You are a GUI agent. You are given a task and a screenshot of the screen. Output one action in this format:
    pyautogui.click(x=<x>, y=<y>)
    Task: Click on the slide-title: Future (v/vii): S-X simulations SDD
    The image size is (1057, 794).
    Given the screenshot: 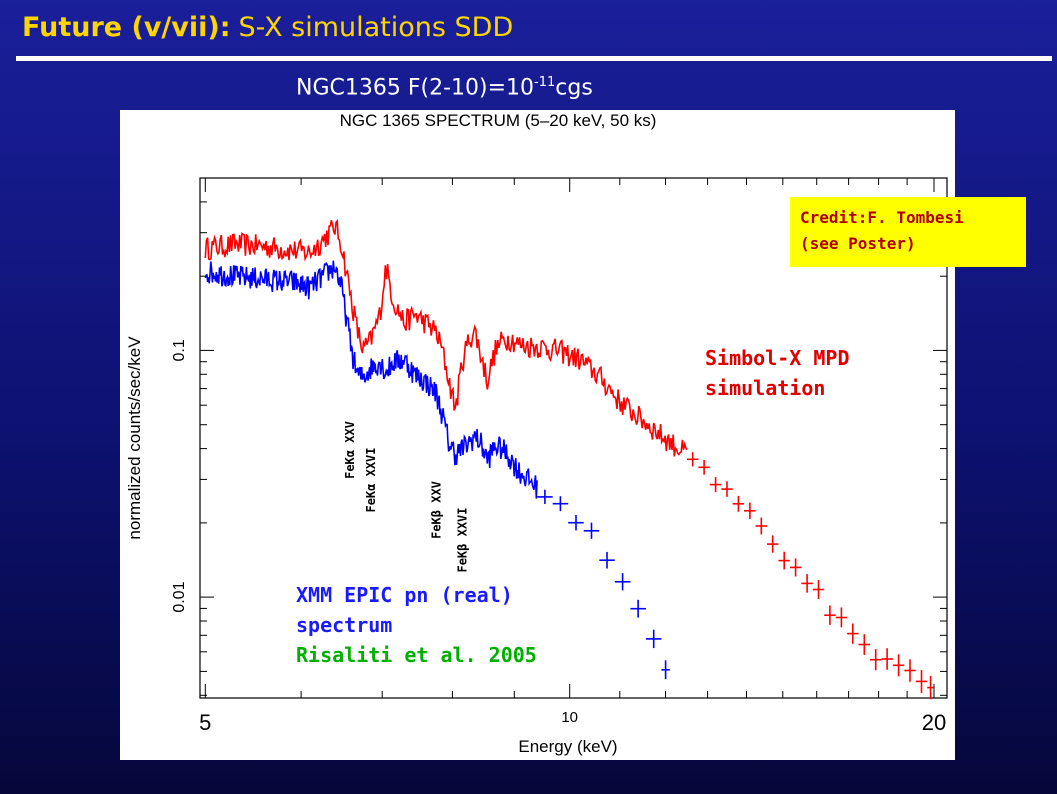 What is the action you would take?
    pyautogui.click(x=267, y=27)
    